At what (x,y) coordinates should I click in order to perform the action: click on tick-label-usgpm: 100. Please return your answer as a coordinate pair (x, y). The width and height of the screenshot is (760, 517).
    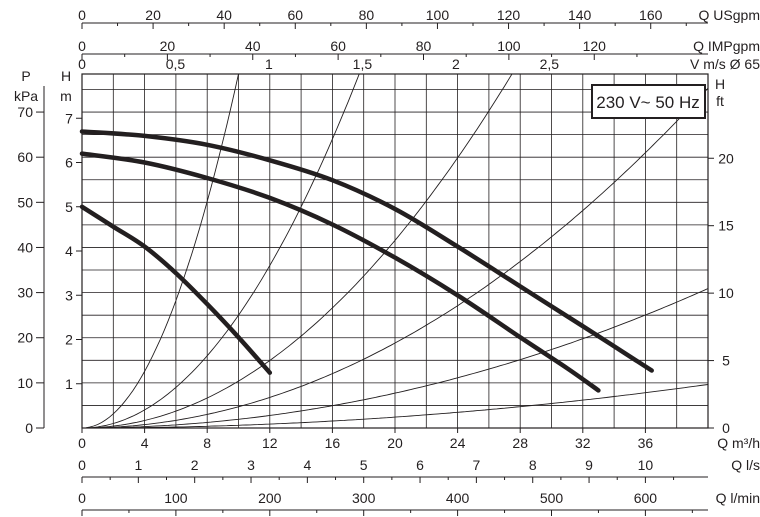
    Looking at the image, I should click on (438, 15).